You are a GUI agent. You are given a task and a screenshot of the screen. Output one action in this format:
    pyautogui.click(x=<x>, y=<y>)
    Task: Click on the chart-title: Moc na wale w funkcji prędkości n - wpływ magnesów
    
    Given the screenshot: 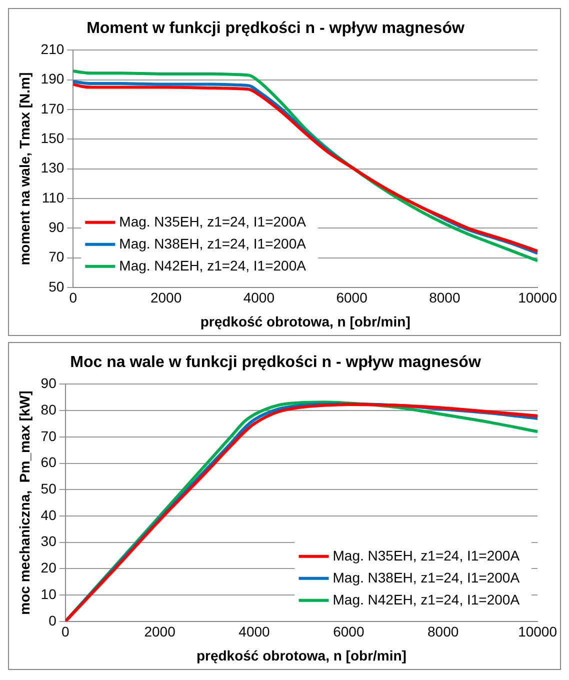 What is the action you would take?
    pyautogui.click(x=276, y=363)
    